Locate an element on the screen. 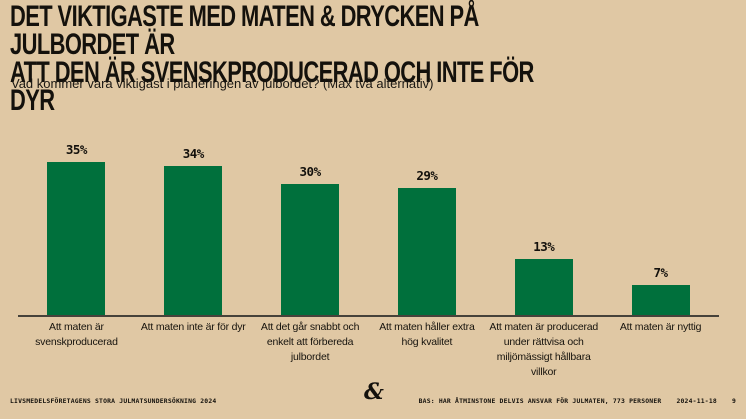 Image resolution: width=746 pixels, height=419 pixels. bar-value-label: 7% is located at coordinates (661, 272).